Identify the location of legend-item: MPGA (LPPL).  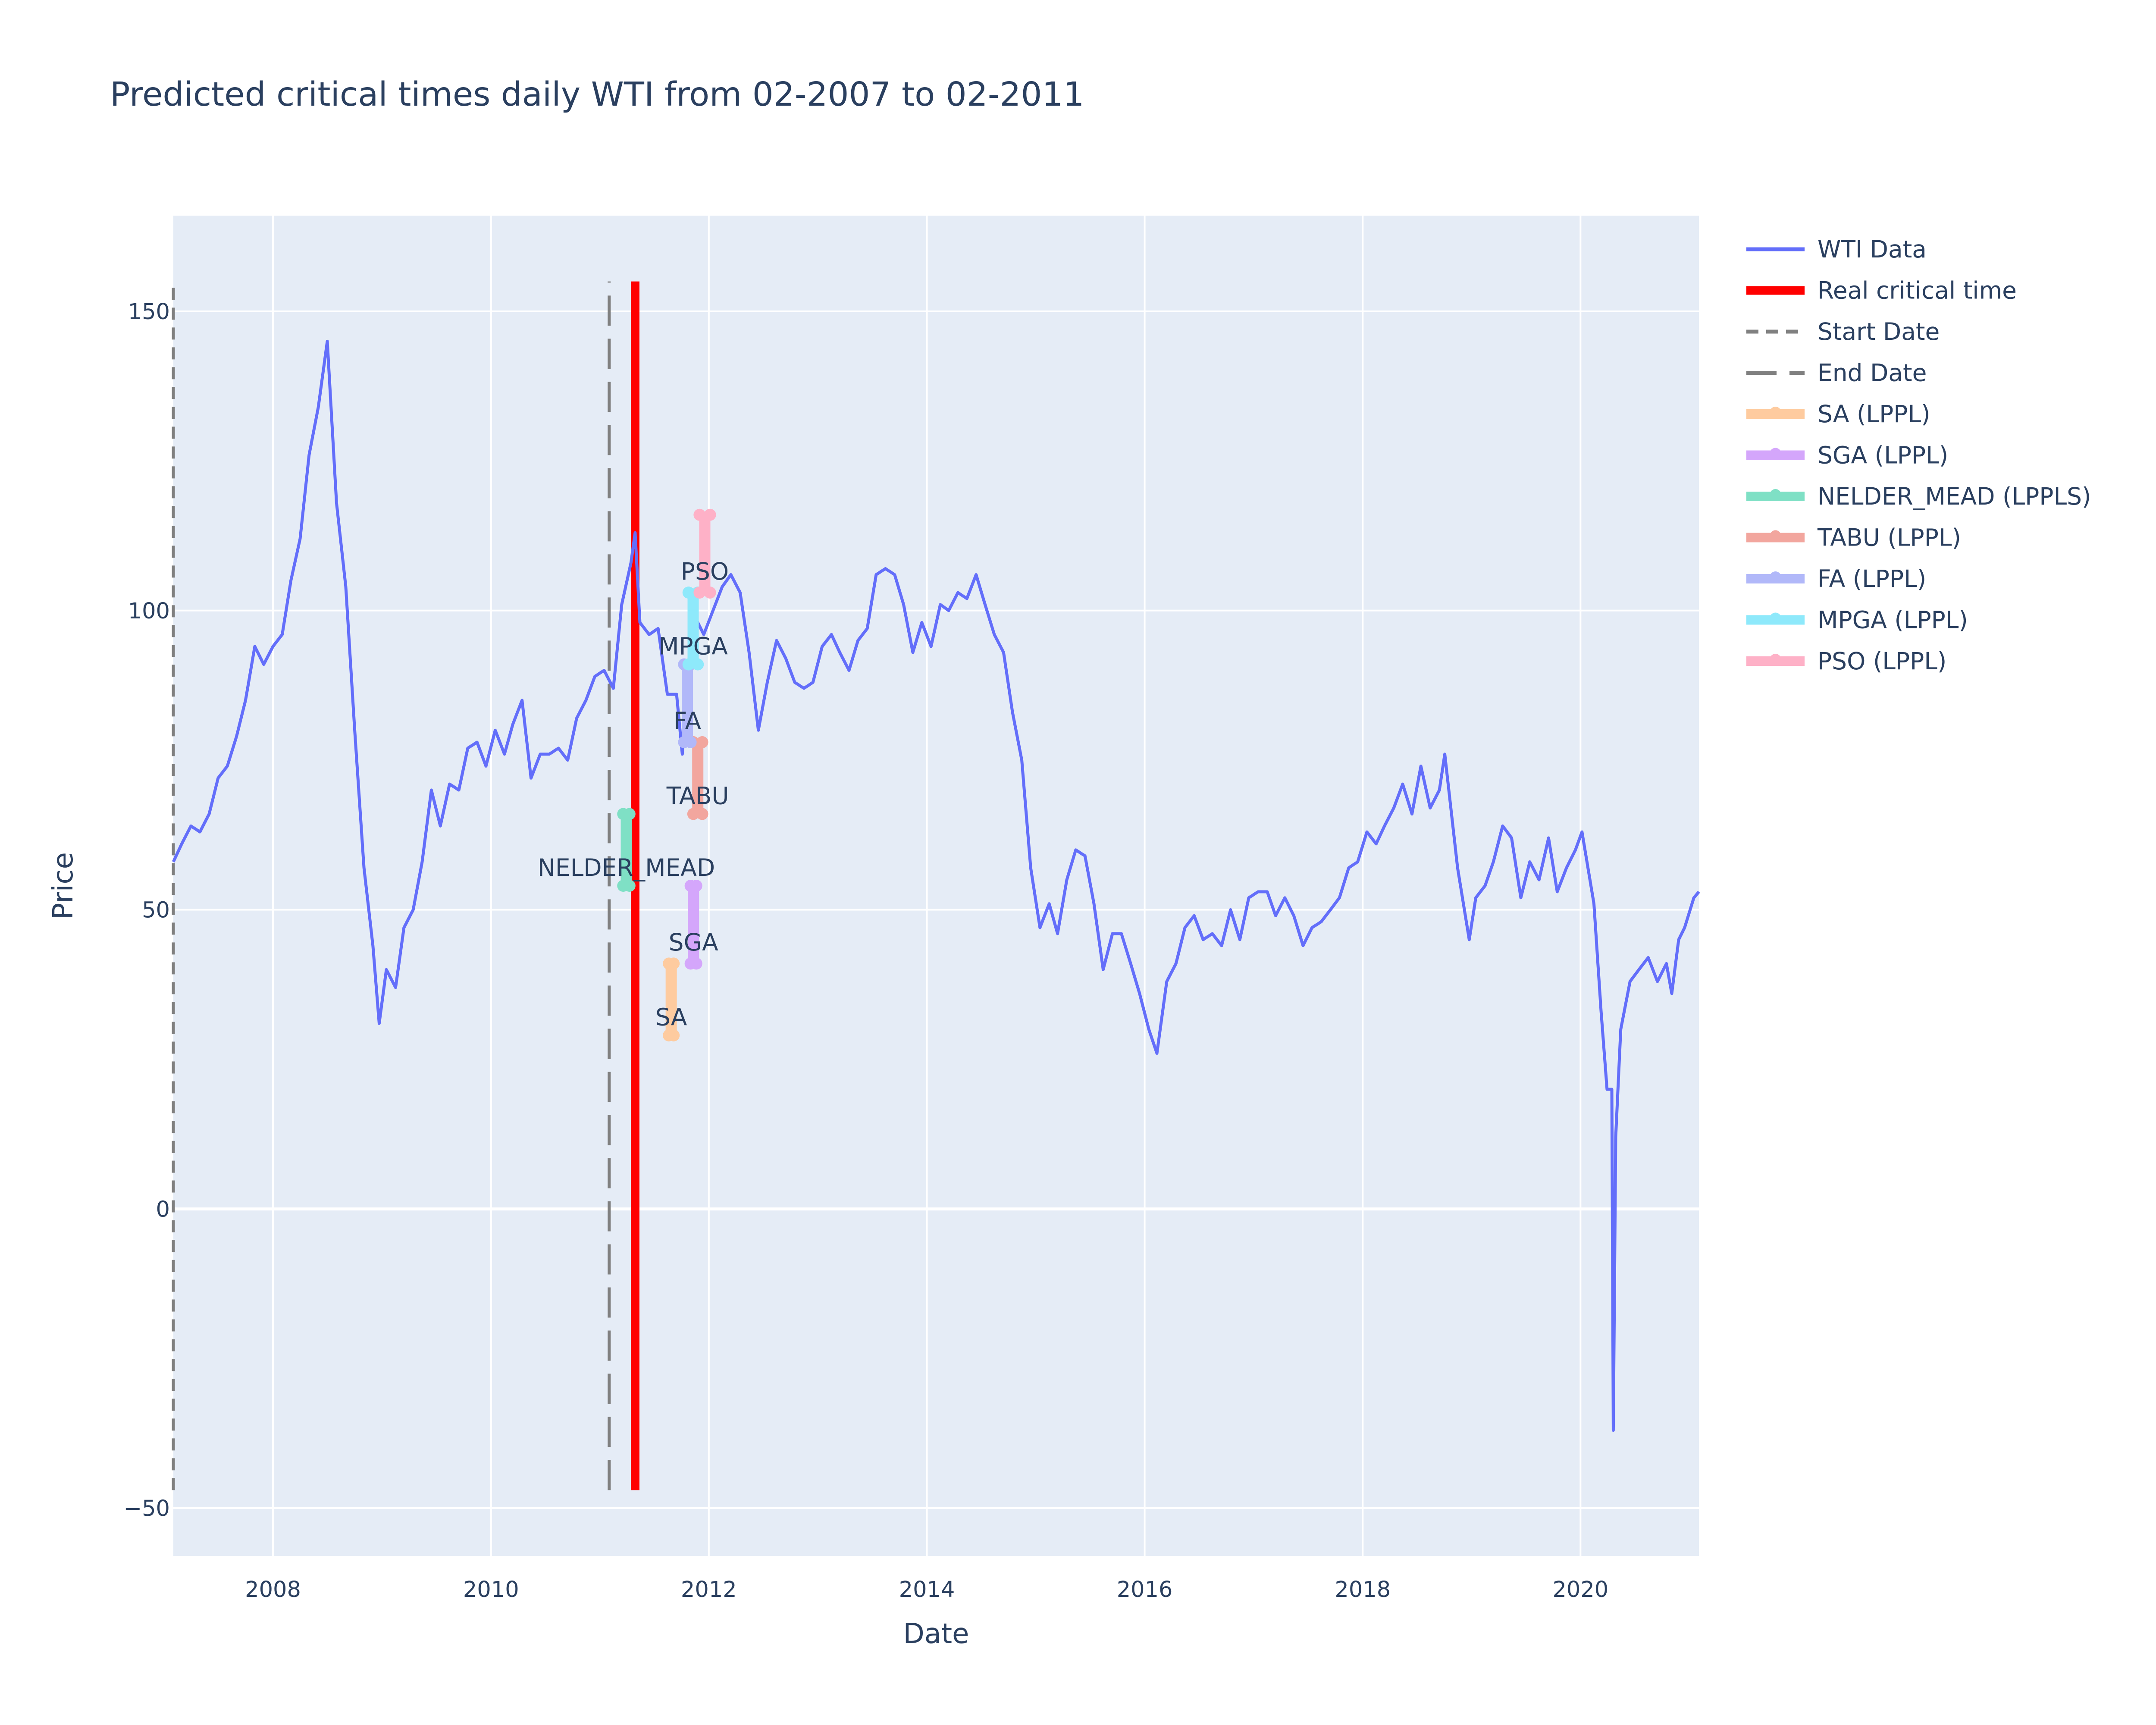
(1857, 620).